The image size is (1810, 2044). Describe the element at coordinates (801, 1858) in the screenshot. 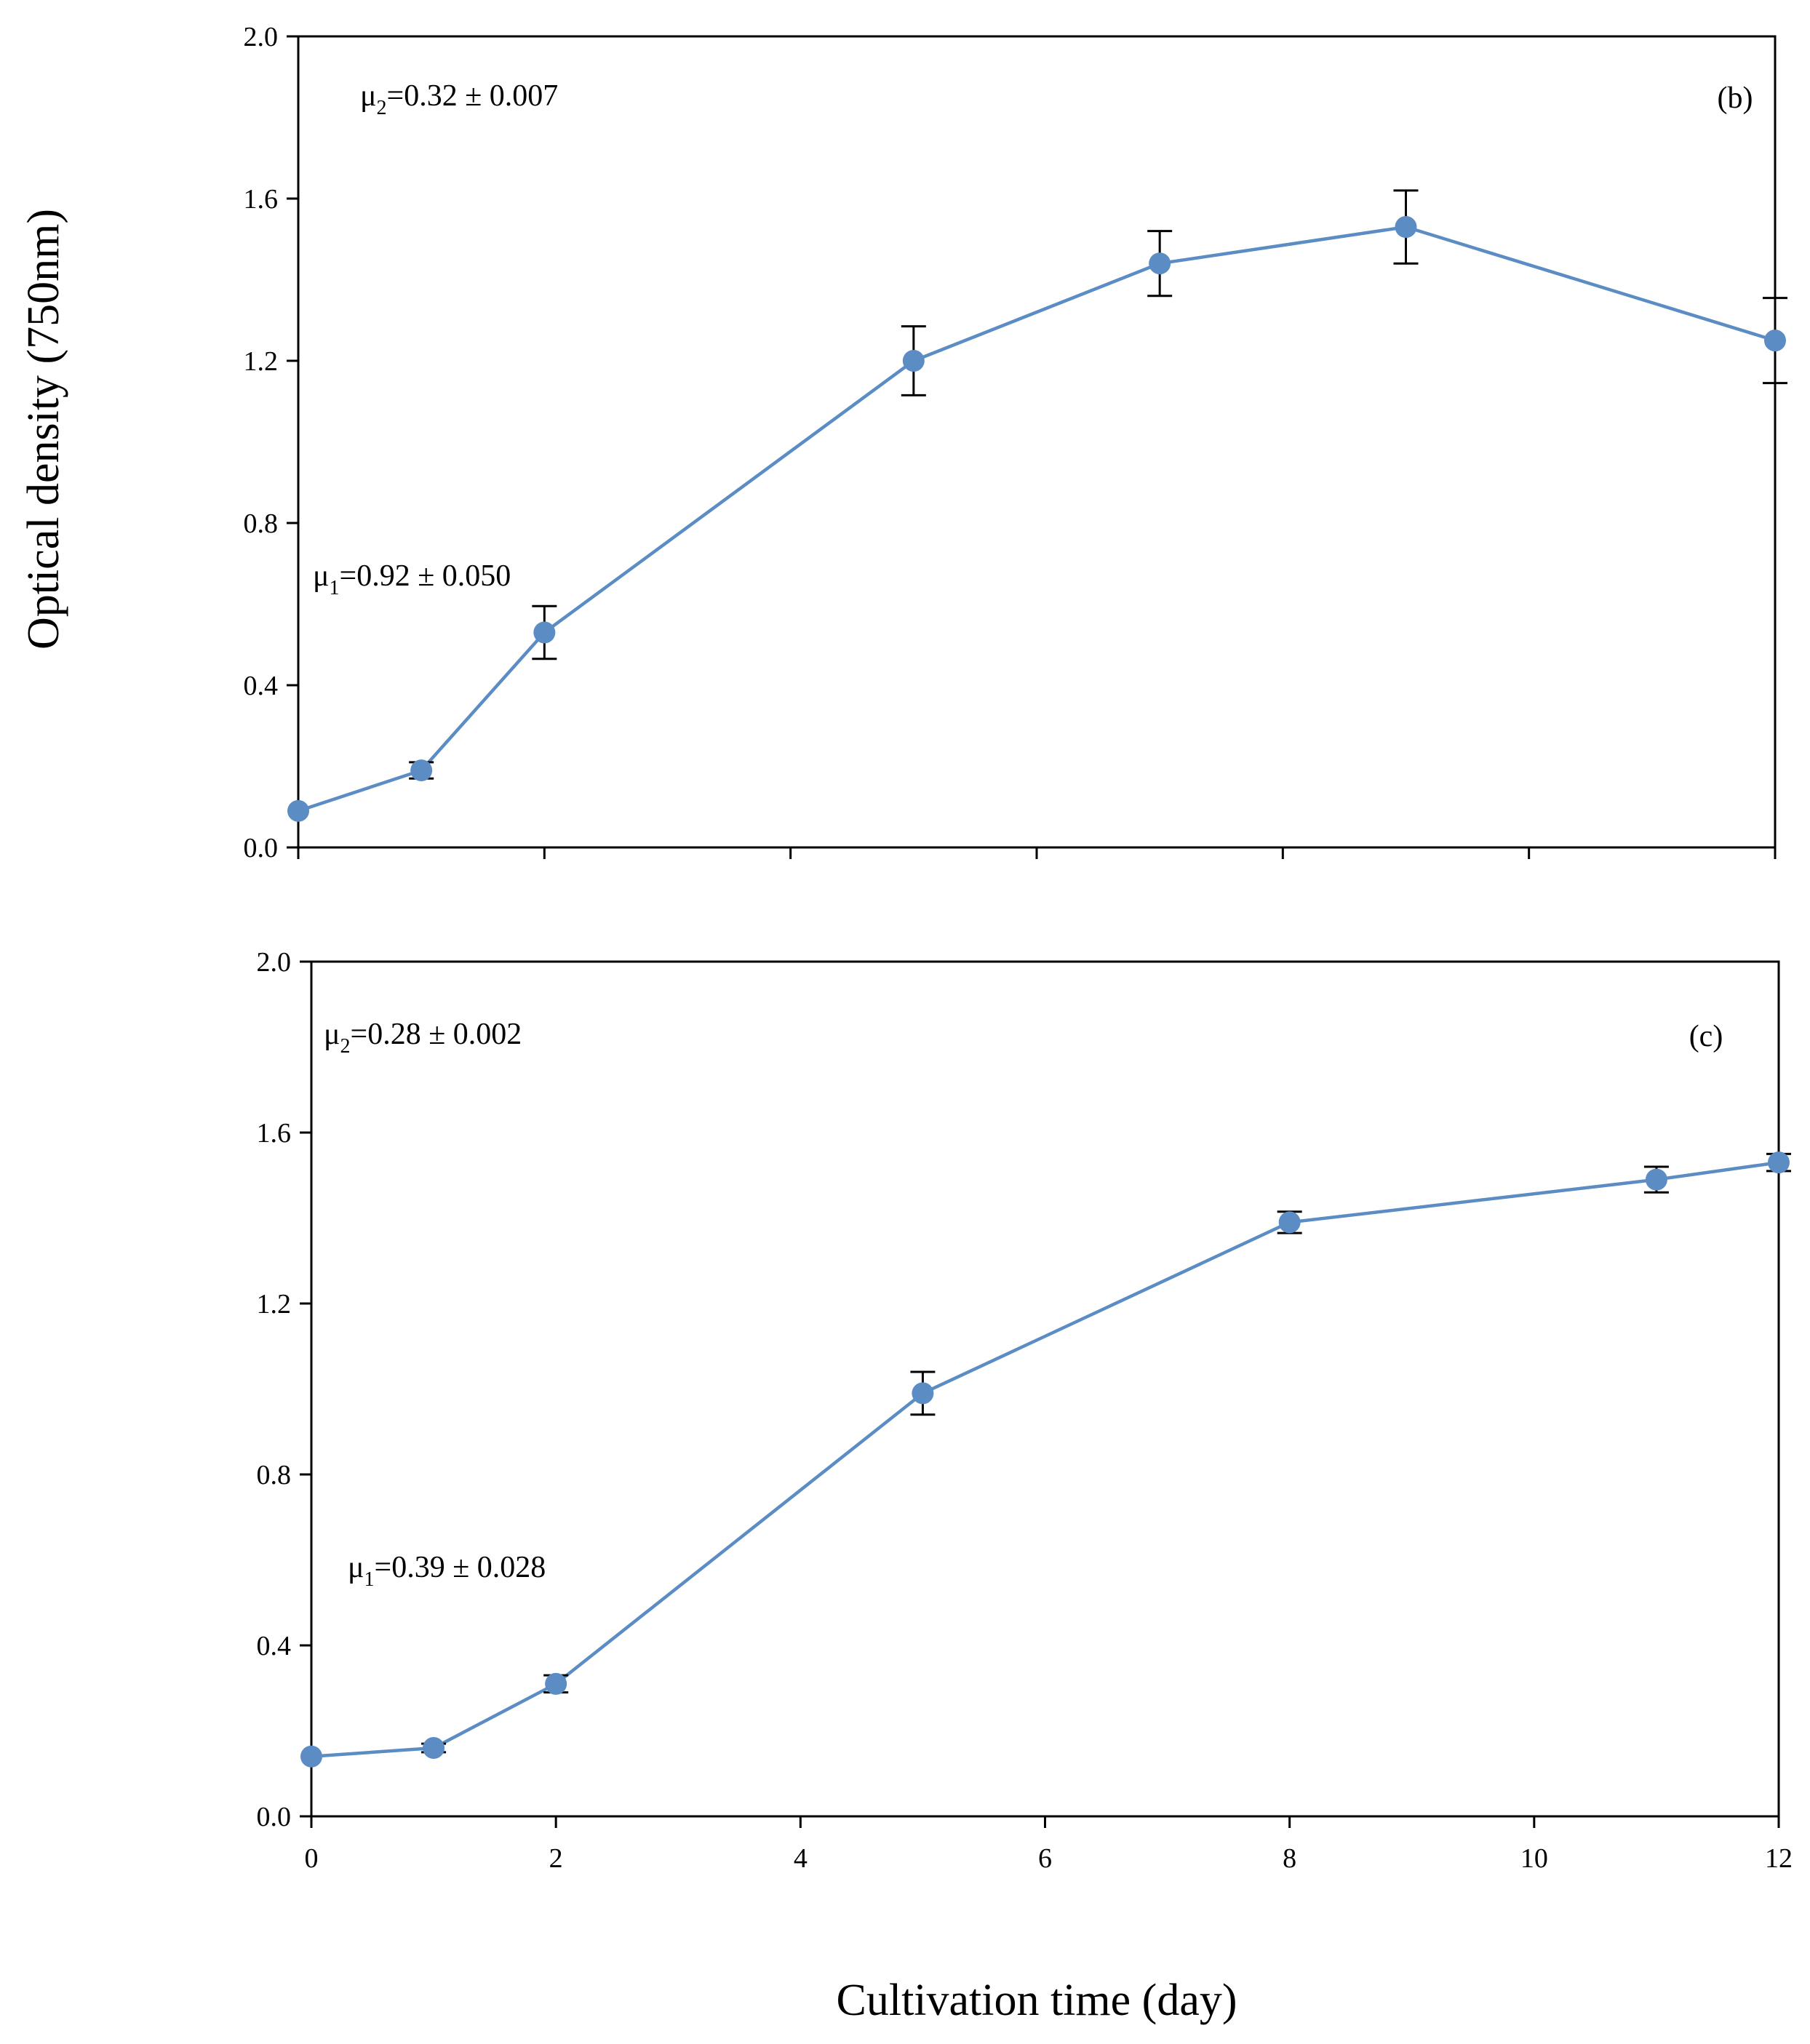

I see `x-tick-label: 4` at that location.